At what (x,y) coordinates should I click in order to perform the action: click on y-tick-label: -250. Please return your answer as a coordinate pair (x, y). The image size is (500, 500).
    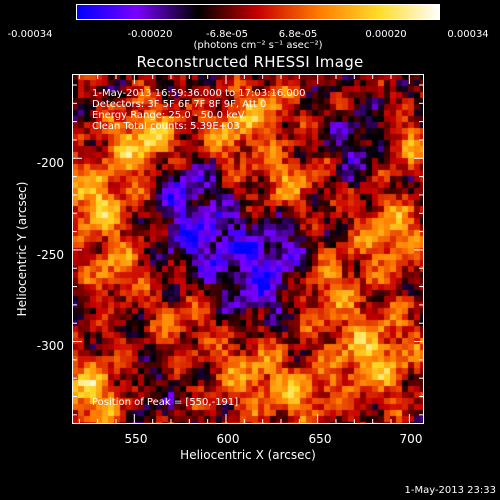
    Looking at the image, I should click on (50, 255).